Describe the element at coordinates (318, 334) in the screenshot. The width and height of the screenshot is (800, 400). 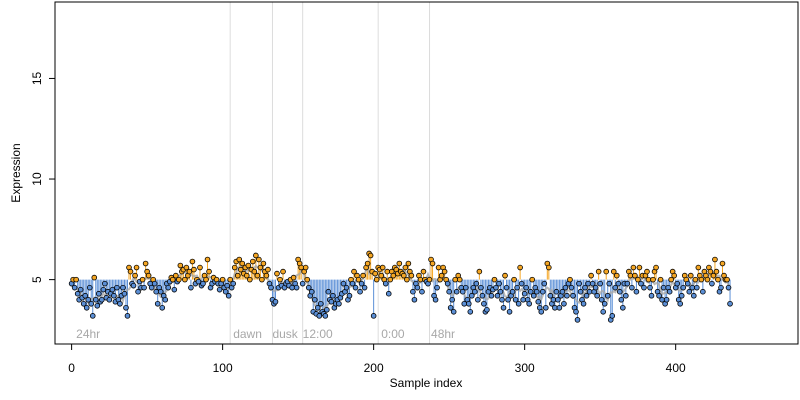
I see `period-annotation: 12:00` at that location.